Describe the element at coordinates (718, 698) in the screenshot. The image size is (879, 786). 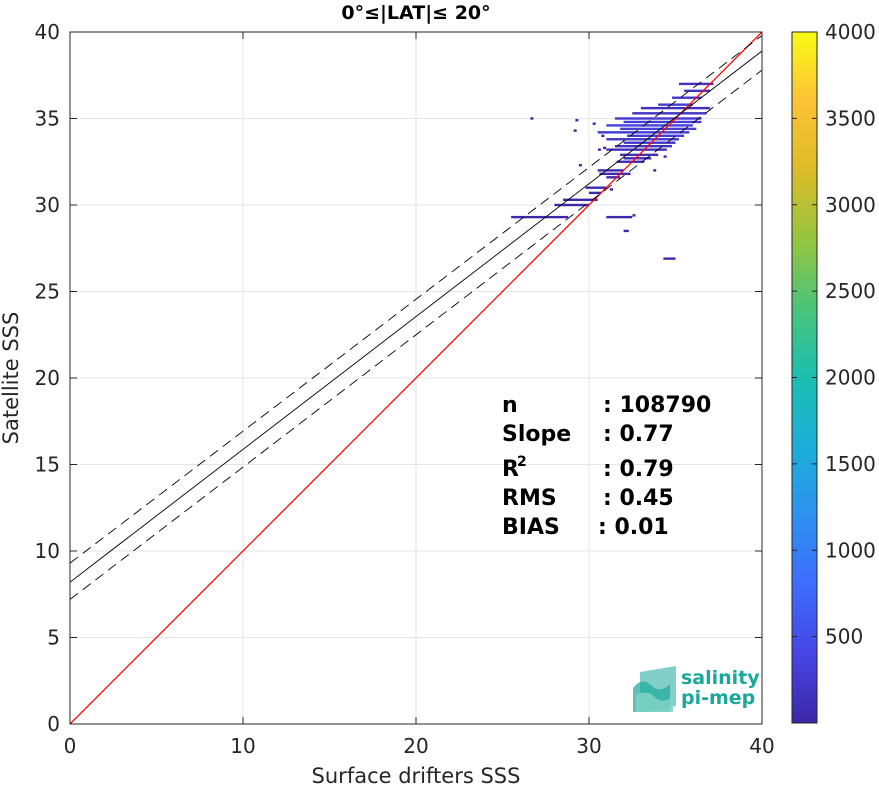
I see `logo-text-pimep: pi-mep` at that location.